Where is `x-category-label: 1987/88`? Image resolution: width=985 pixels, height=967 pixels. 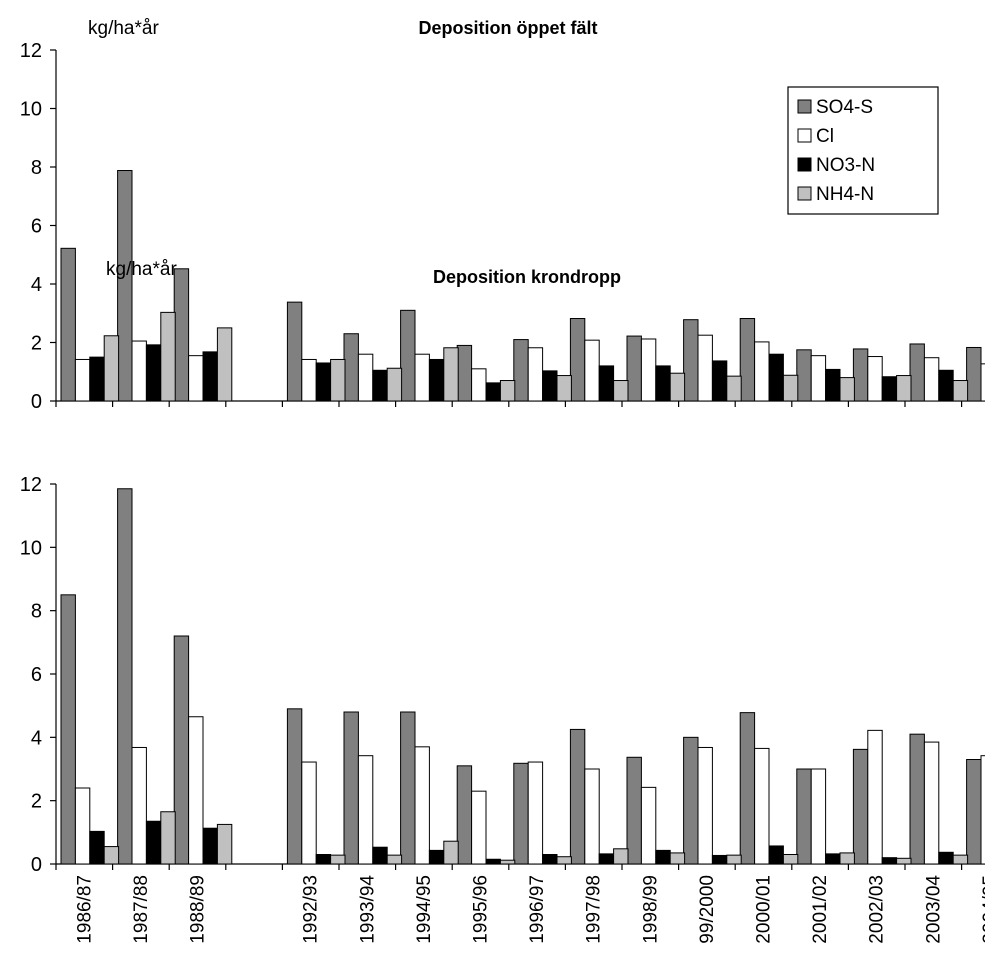 x-category-label: 1987/88 is located at coordinates (141, 909).